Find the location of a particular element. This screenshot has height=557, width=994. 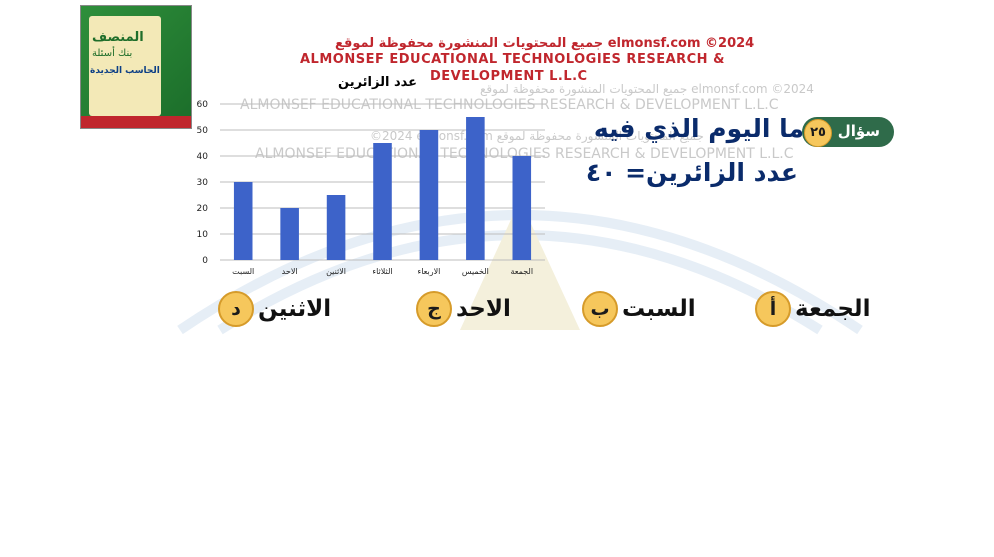

y-tick-label: 60 is located at coordinates (203, 105).